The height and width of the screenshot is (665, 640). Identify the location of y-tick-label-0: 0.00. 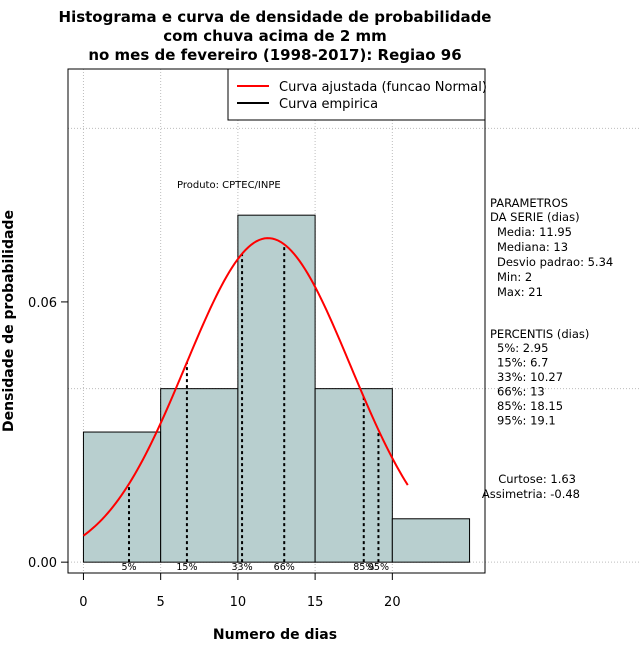
(42, 563).